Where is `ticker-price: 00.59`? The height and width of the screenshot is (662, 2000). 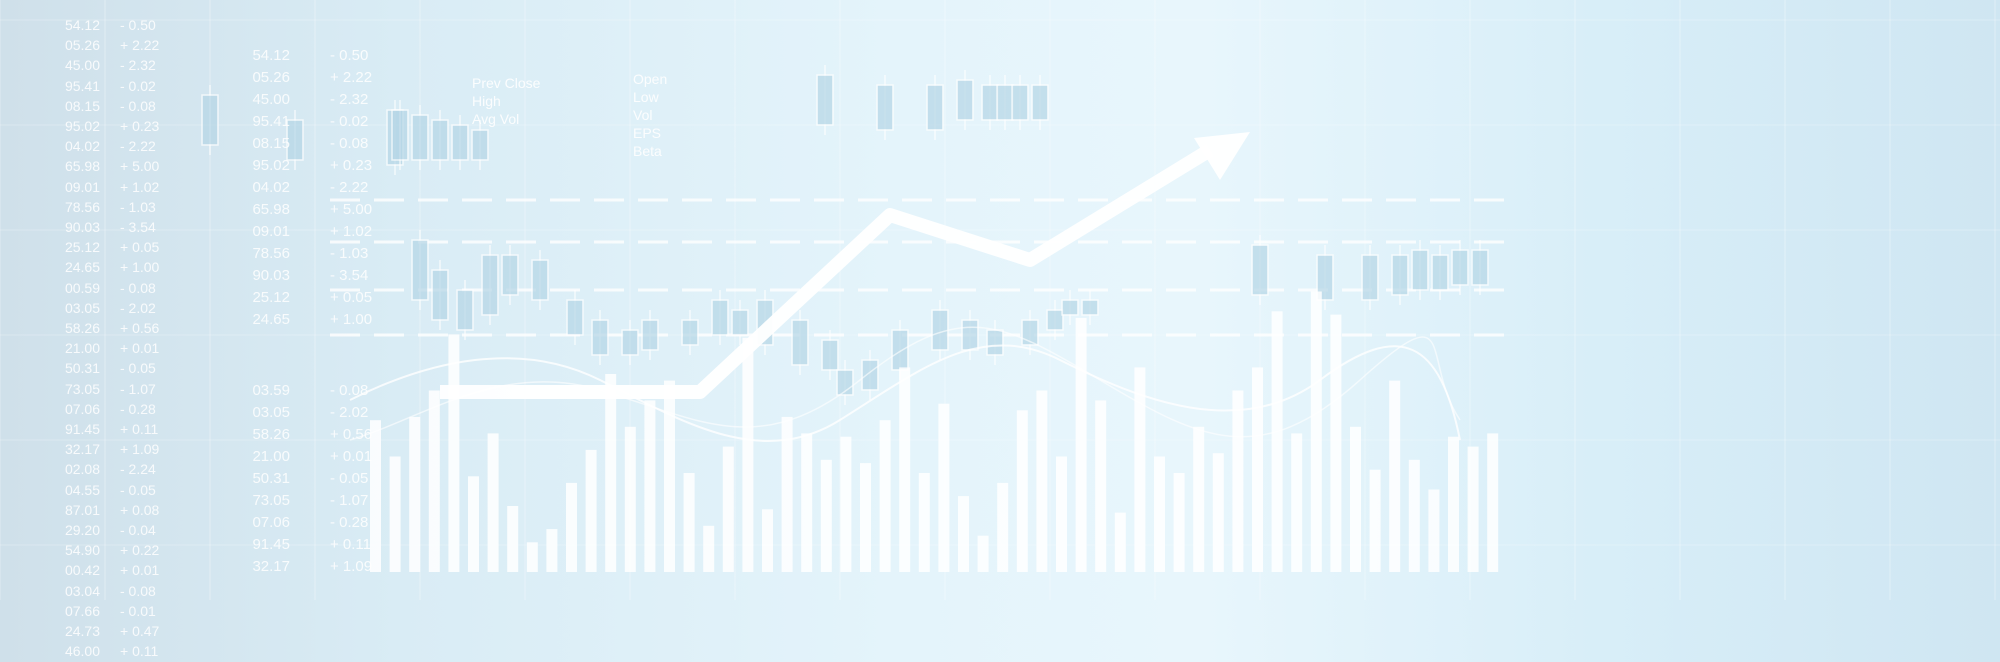
ticker-price: 00.59 is located at coordinates (82, 287).